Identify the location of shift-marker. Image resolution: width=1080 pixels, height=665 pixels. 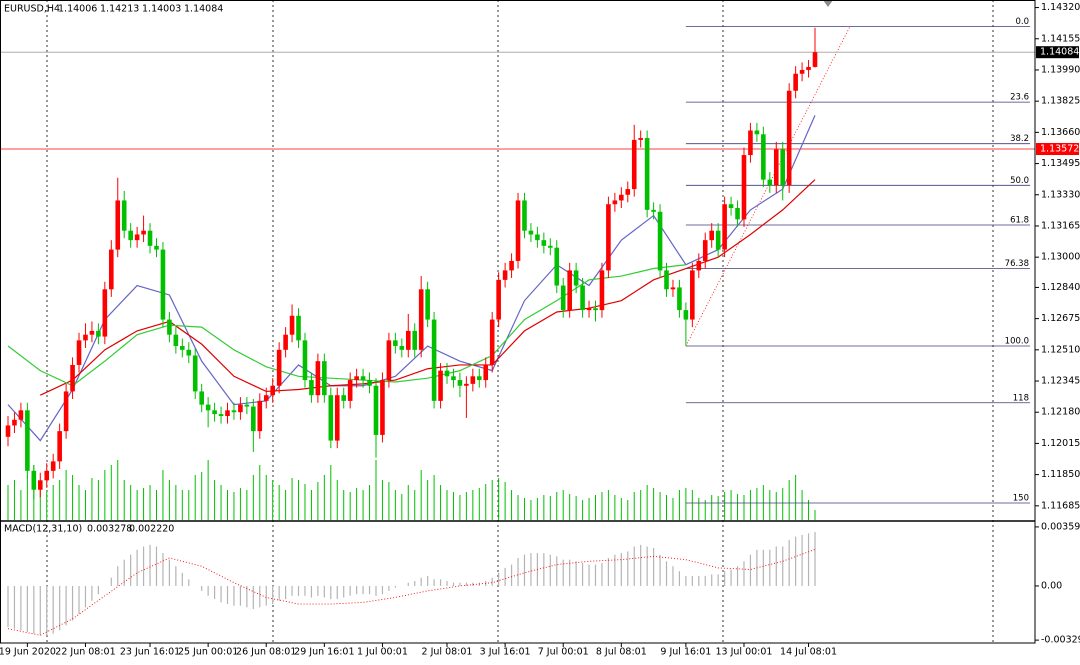
(828, 3).